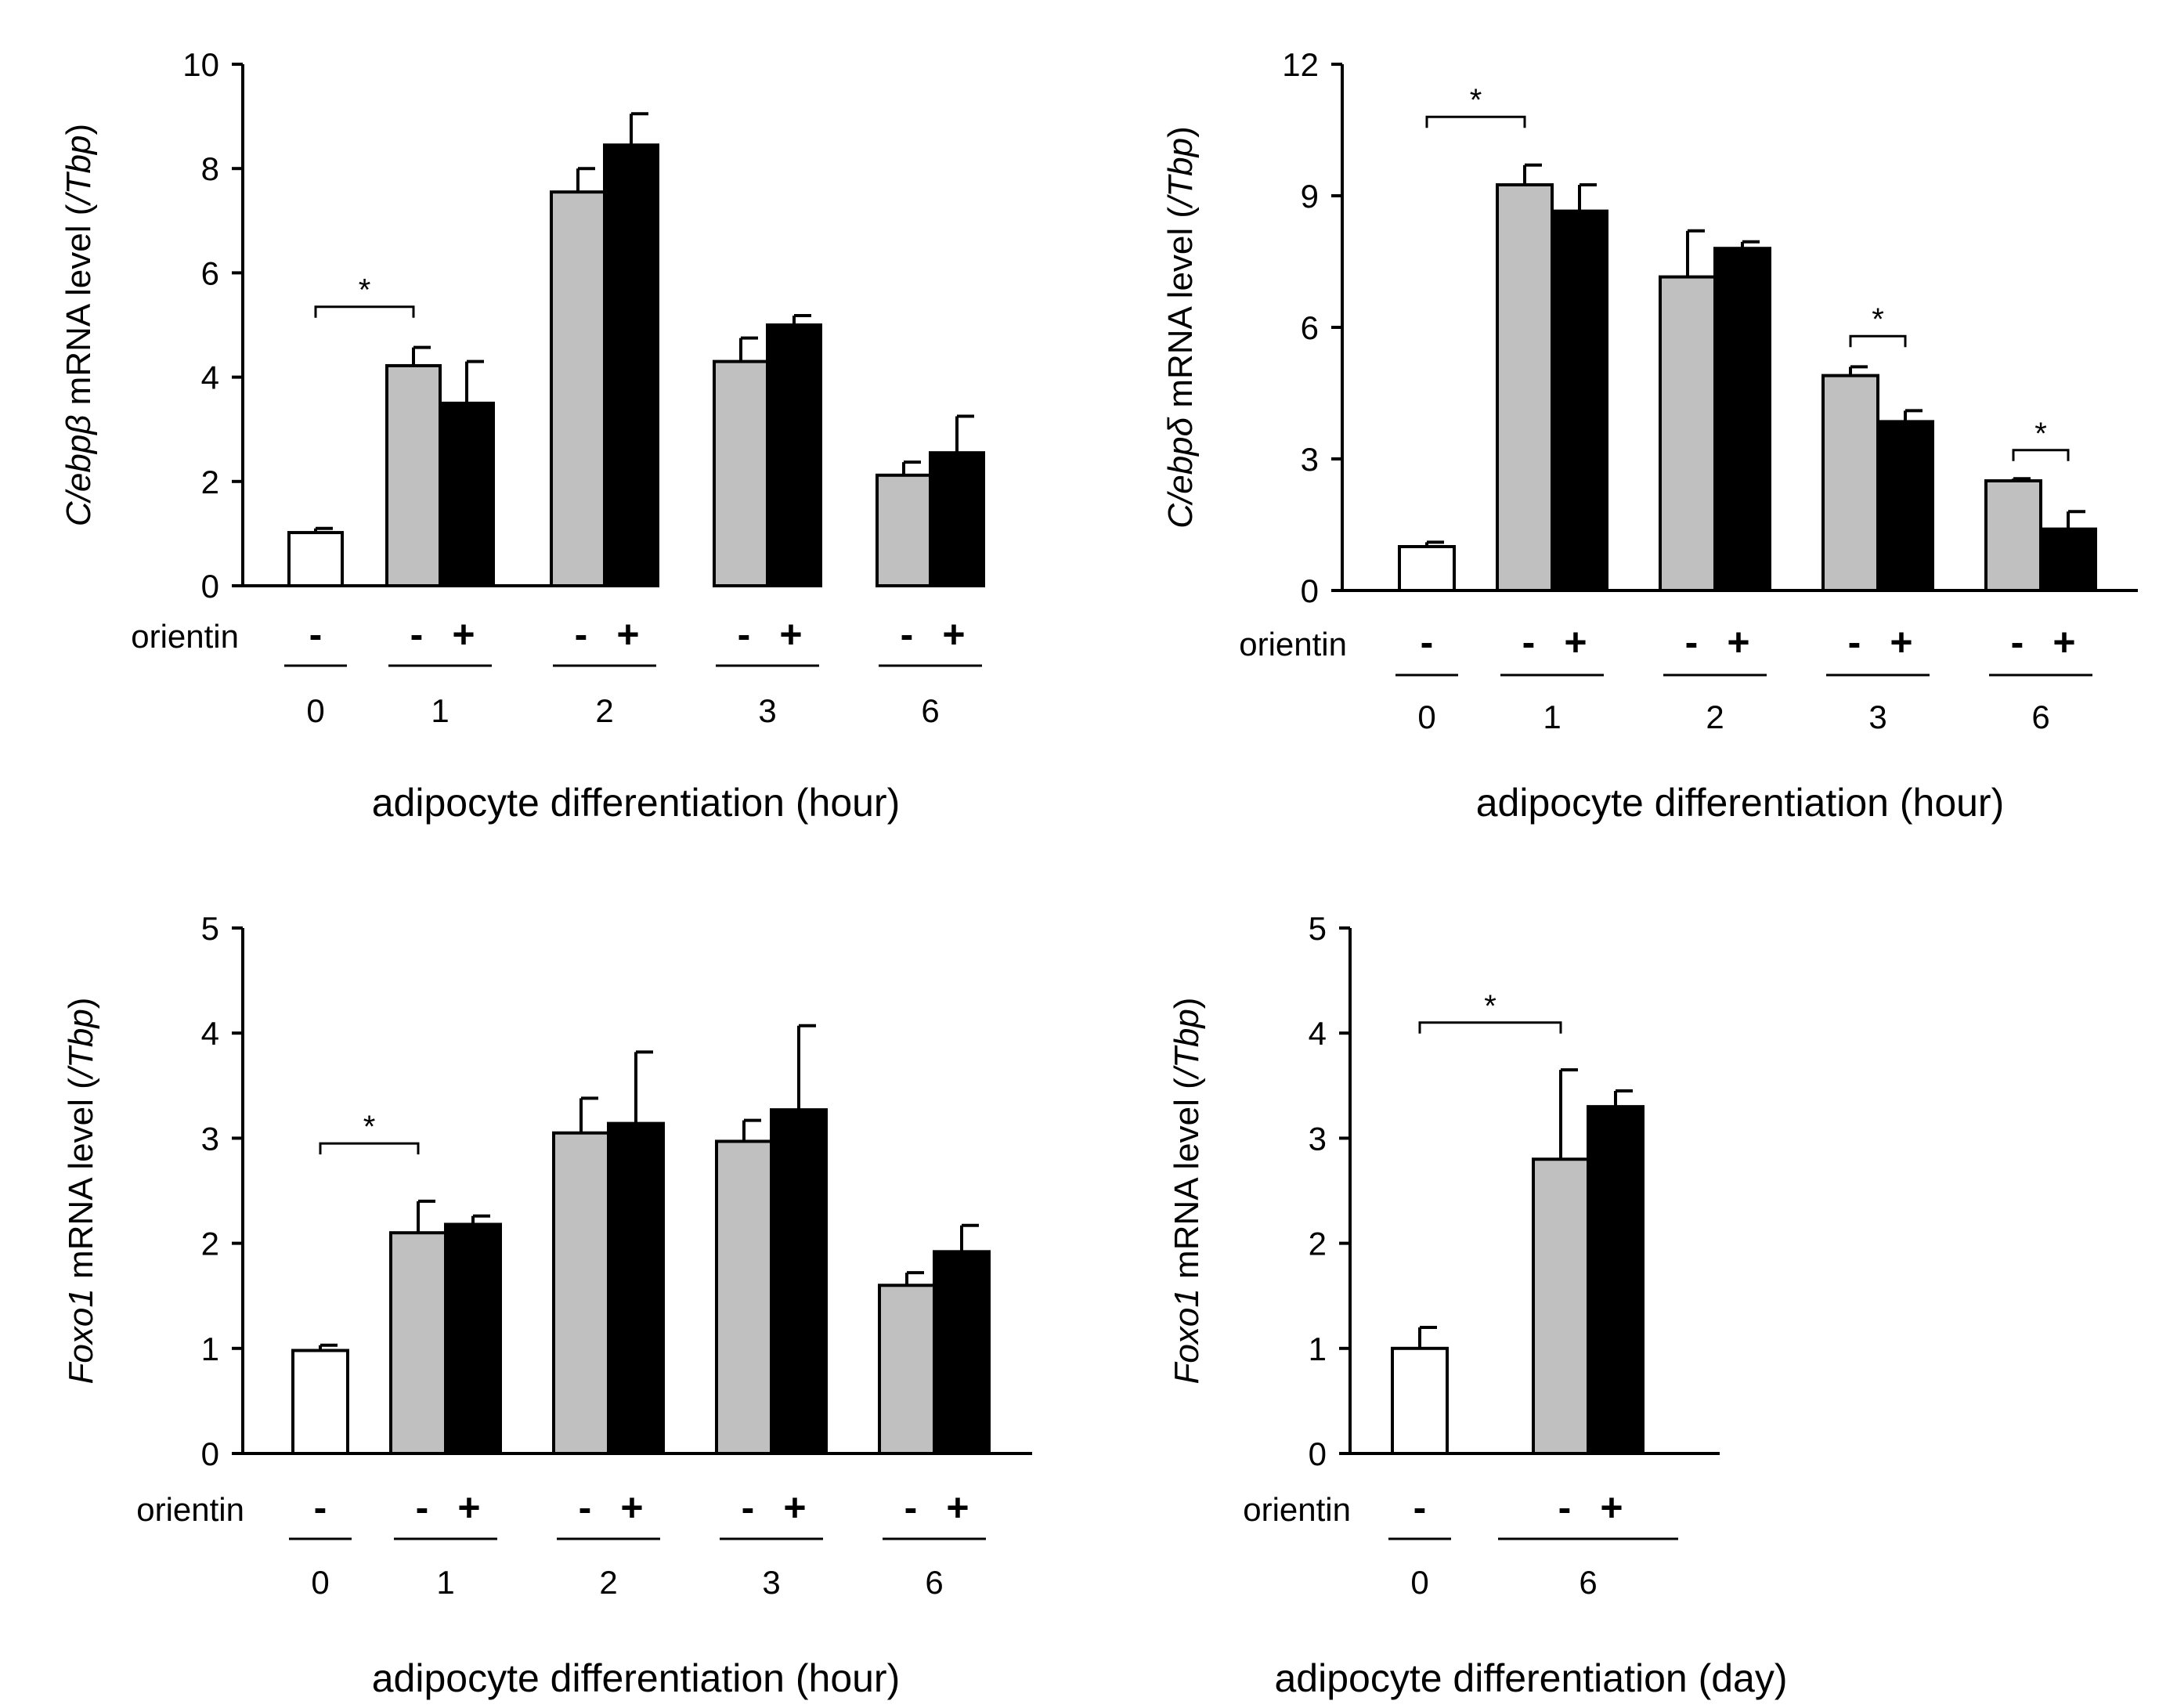  Describe the element at coordinates (81, 1336) in the screenshot. I see `y-axis-title-gene: Foxo1` at that location.